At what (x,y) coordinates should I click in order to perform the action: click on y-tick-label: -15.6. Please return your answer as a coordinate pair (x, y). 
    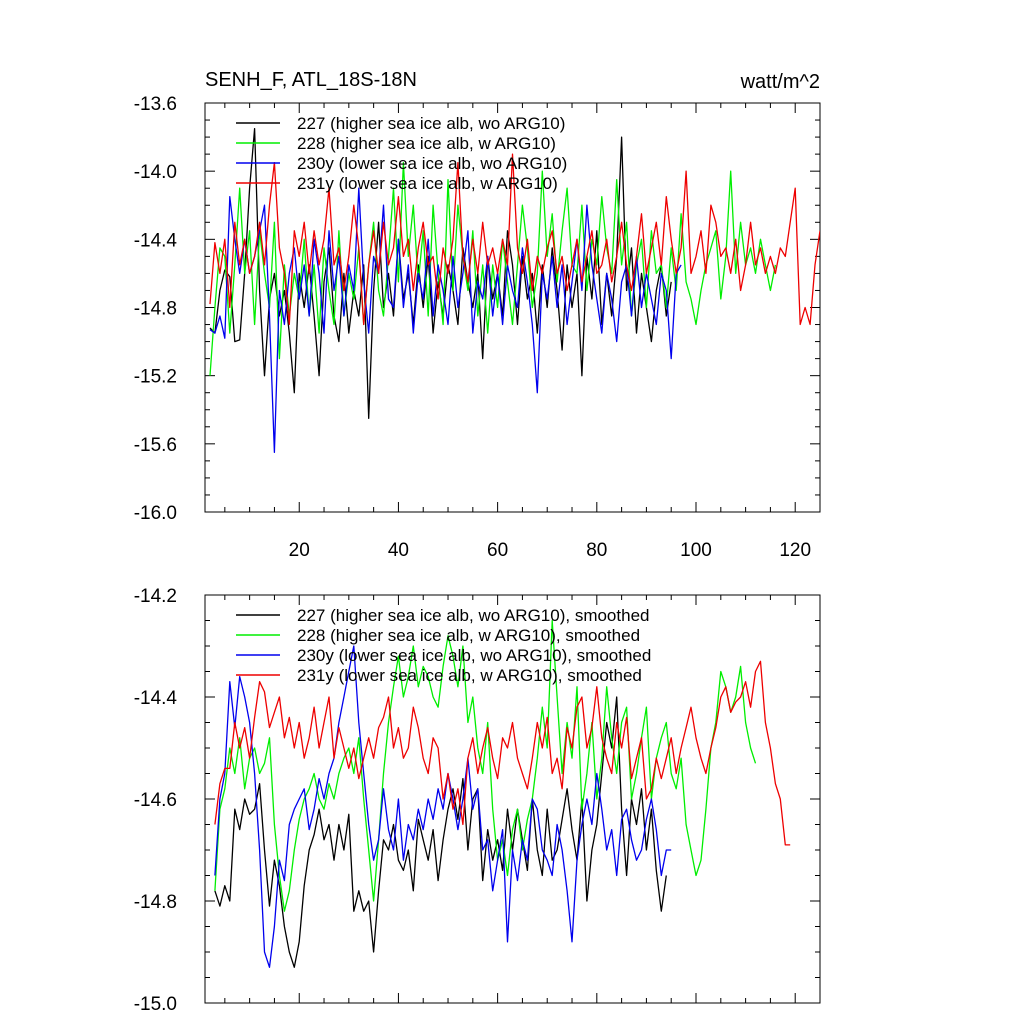
    Looking at the image, I should click on (155, 445).